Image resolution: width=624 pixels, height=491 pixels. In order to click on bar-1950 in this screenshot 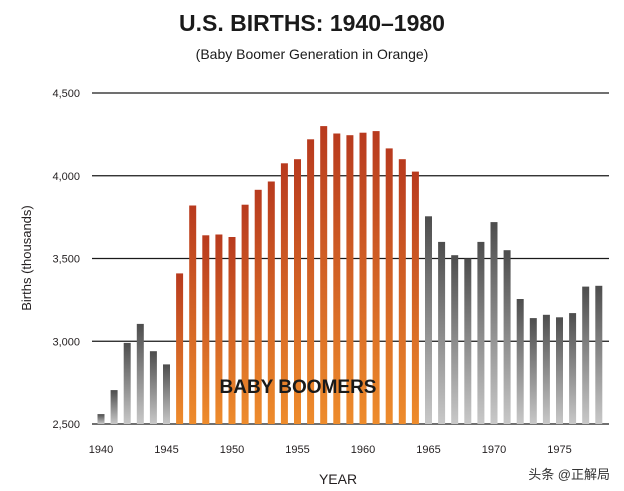, I will do `click(232, 330)`.